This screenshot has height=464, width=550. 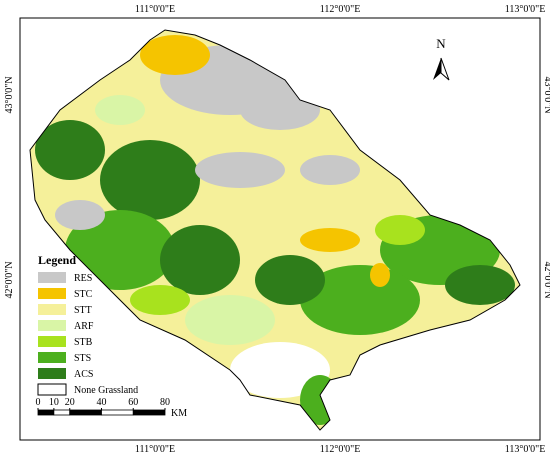 What do you see at coordinates (54, 402) in the screenshot?
I see `scale-label: 10` at bounding box center [54, 402].